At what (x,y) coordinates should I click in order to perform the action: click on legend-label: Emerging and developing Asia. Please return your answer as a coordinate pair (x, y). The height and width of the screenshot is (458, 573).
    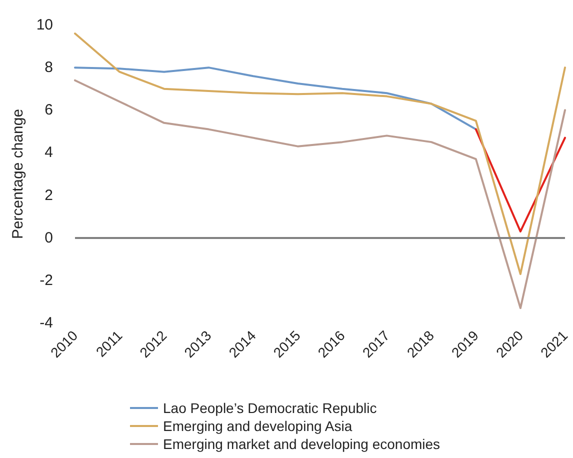
    Looking at the image, I should click on (257, 426).